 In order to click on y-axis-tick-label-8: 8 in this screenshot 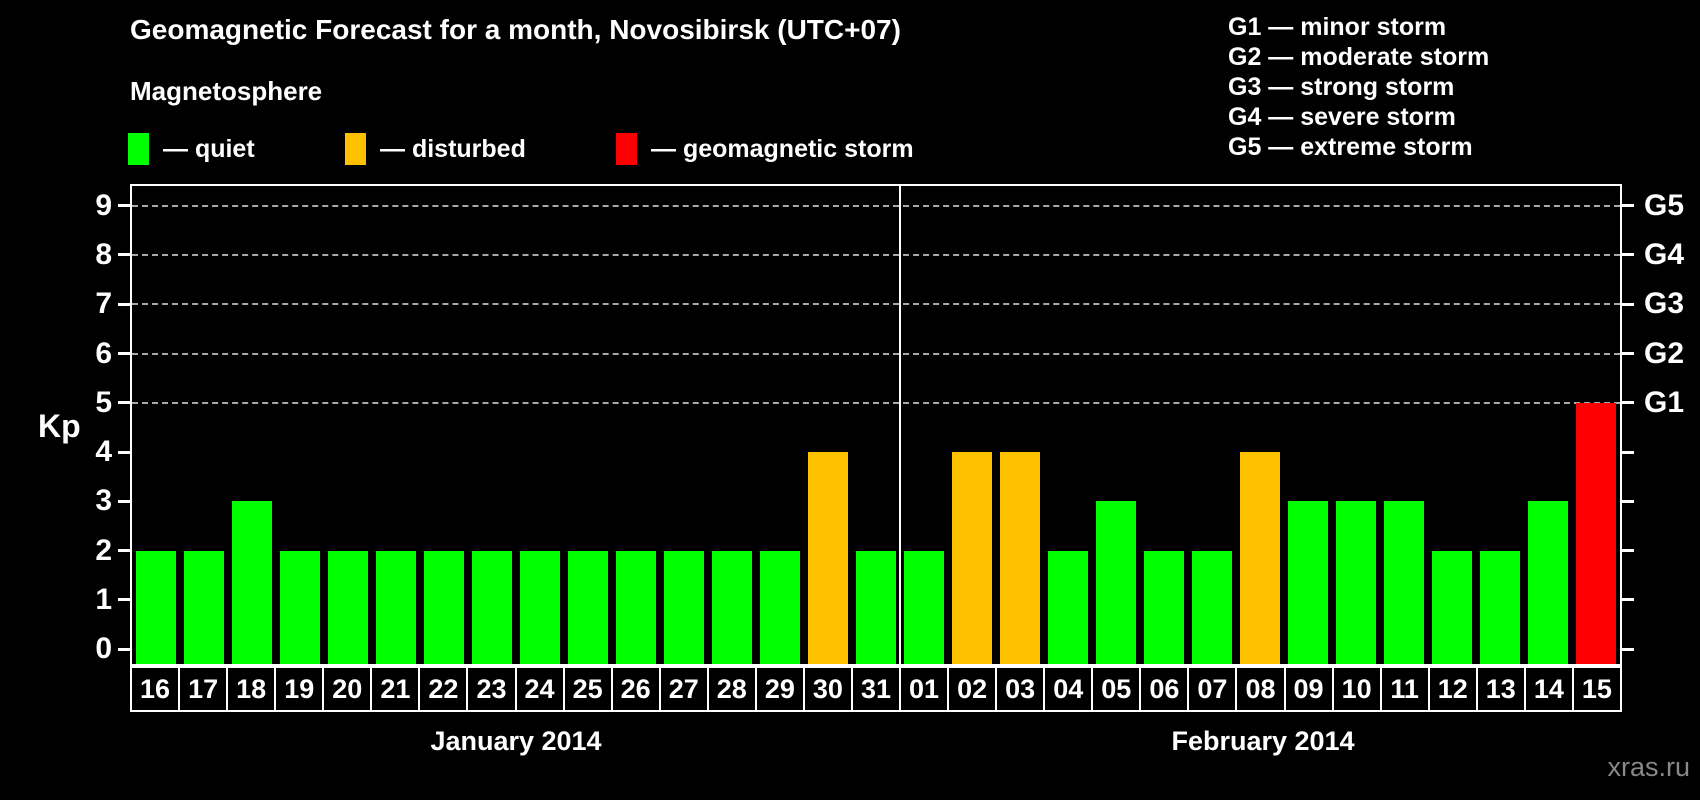, I will do `click(103, 254)`.